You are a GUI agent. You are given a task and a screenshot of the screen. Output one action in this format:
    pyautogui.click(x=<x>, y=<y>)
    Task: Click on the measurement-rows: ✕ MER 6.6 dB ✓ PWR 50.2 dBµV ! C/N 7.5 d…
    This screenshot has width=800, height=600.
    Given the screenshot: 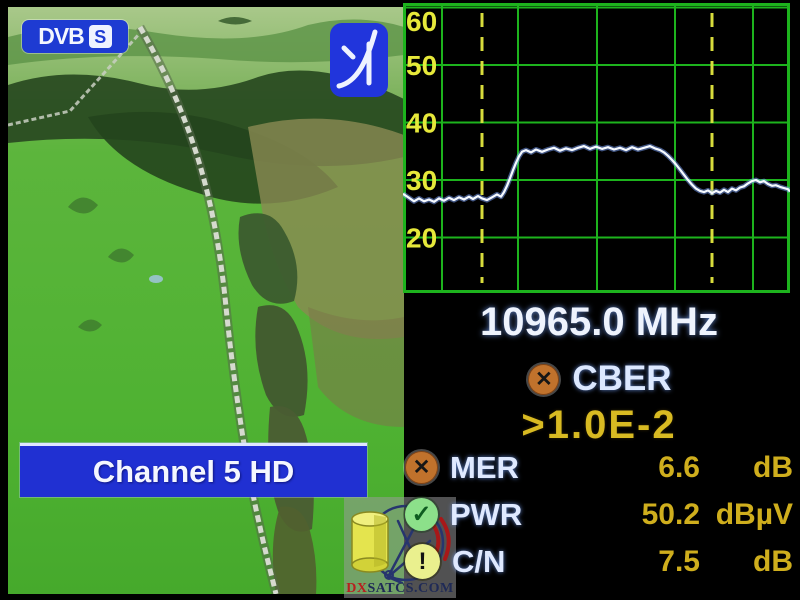 What is the action you would take?
    pyautogui.click(x=598, y=514)
    